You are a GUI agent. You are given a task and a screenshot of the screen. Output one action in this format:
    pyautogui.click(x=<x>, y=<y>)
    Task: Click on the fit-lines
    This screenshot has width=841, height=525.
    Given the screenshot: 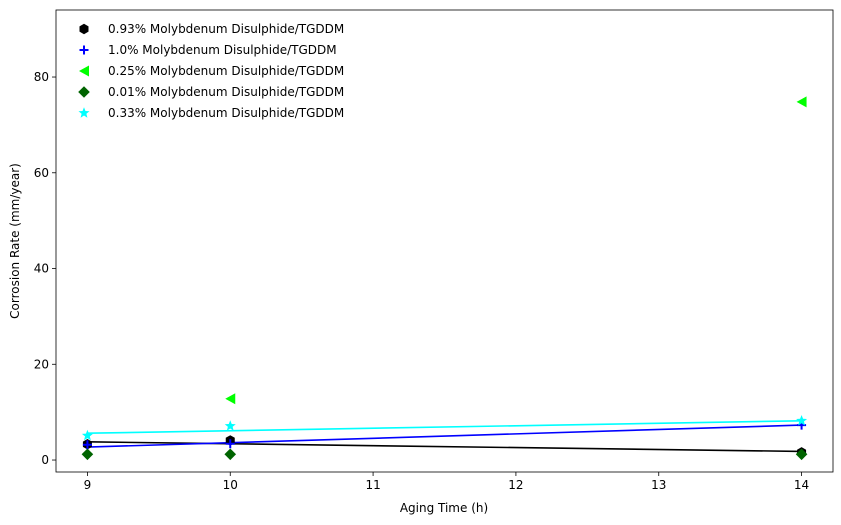 What is the action you would take?
    pyautogui.click(x=444, y=436)
    